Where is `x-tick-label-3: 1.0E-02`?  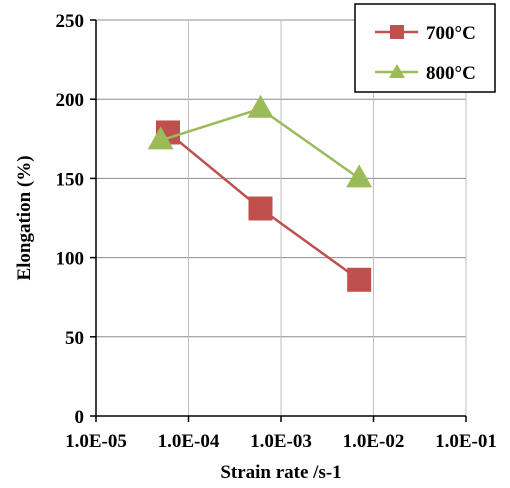
x-tick-label-3: 1.0E-02 is located at coordinates (374, 441).